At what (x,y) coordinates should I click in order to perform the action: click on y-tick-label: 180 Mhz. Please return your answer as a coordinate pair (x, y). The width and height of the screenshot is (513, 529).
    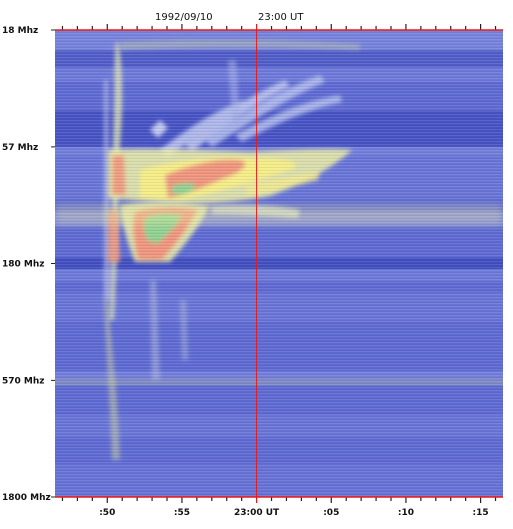
    Looking at the image, I should click on (23, 265).